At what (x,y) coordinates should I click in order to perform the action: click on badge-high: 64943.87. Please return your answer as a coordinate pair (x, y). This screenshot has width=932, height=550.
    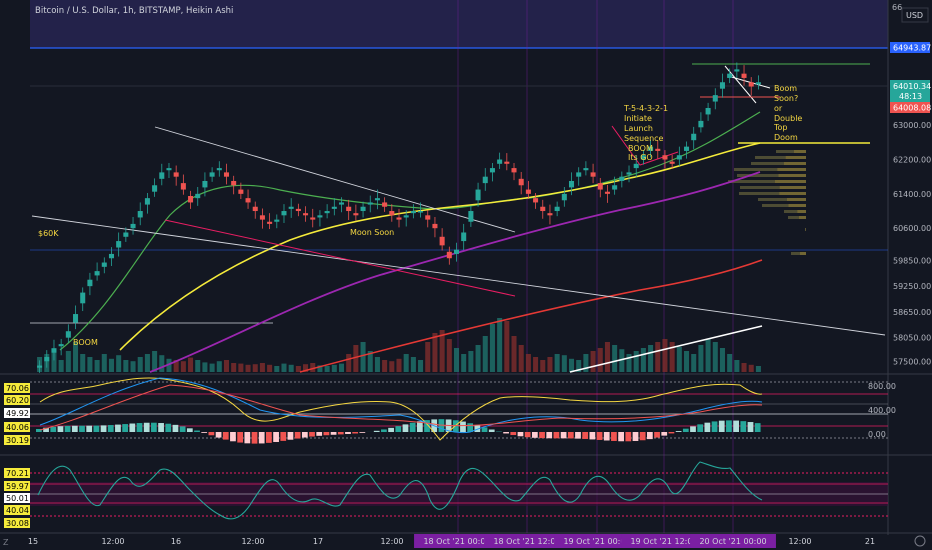
    Looking at the image, I should click on (912, 48).